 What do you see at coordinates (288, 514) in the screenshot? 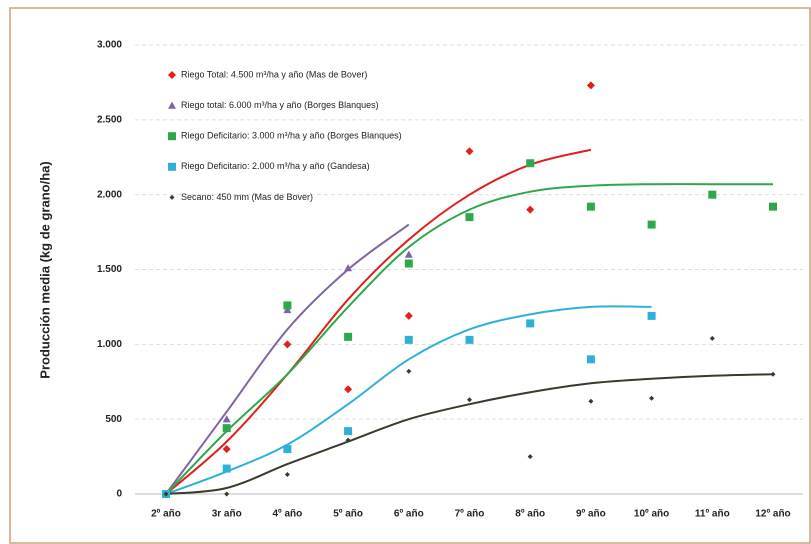
I see `x-tick-label: 4º año` at bounding box center [288, 514].